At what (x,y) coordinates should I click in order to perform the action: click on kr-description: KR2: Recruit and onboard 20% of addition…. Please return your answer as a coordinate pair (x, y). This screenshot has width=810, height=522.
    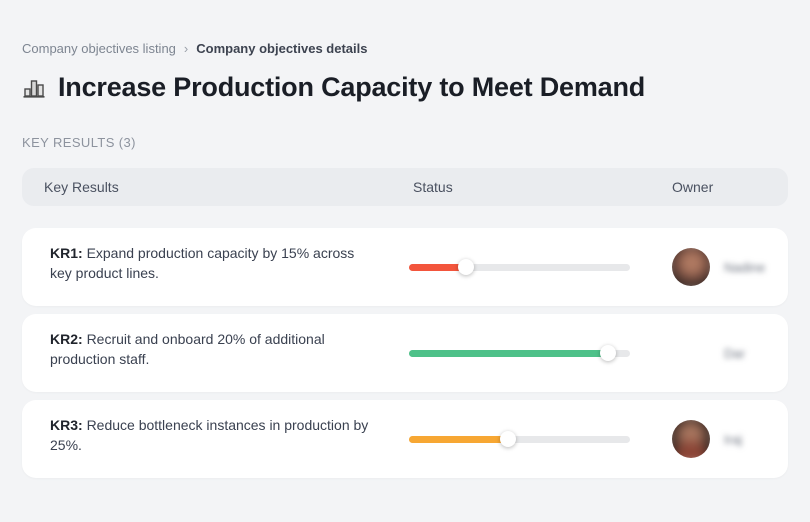
    Looking at the image, I should click on (211, 349).